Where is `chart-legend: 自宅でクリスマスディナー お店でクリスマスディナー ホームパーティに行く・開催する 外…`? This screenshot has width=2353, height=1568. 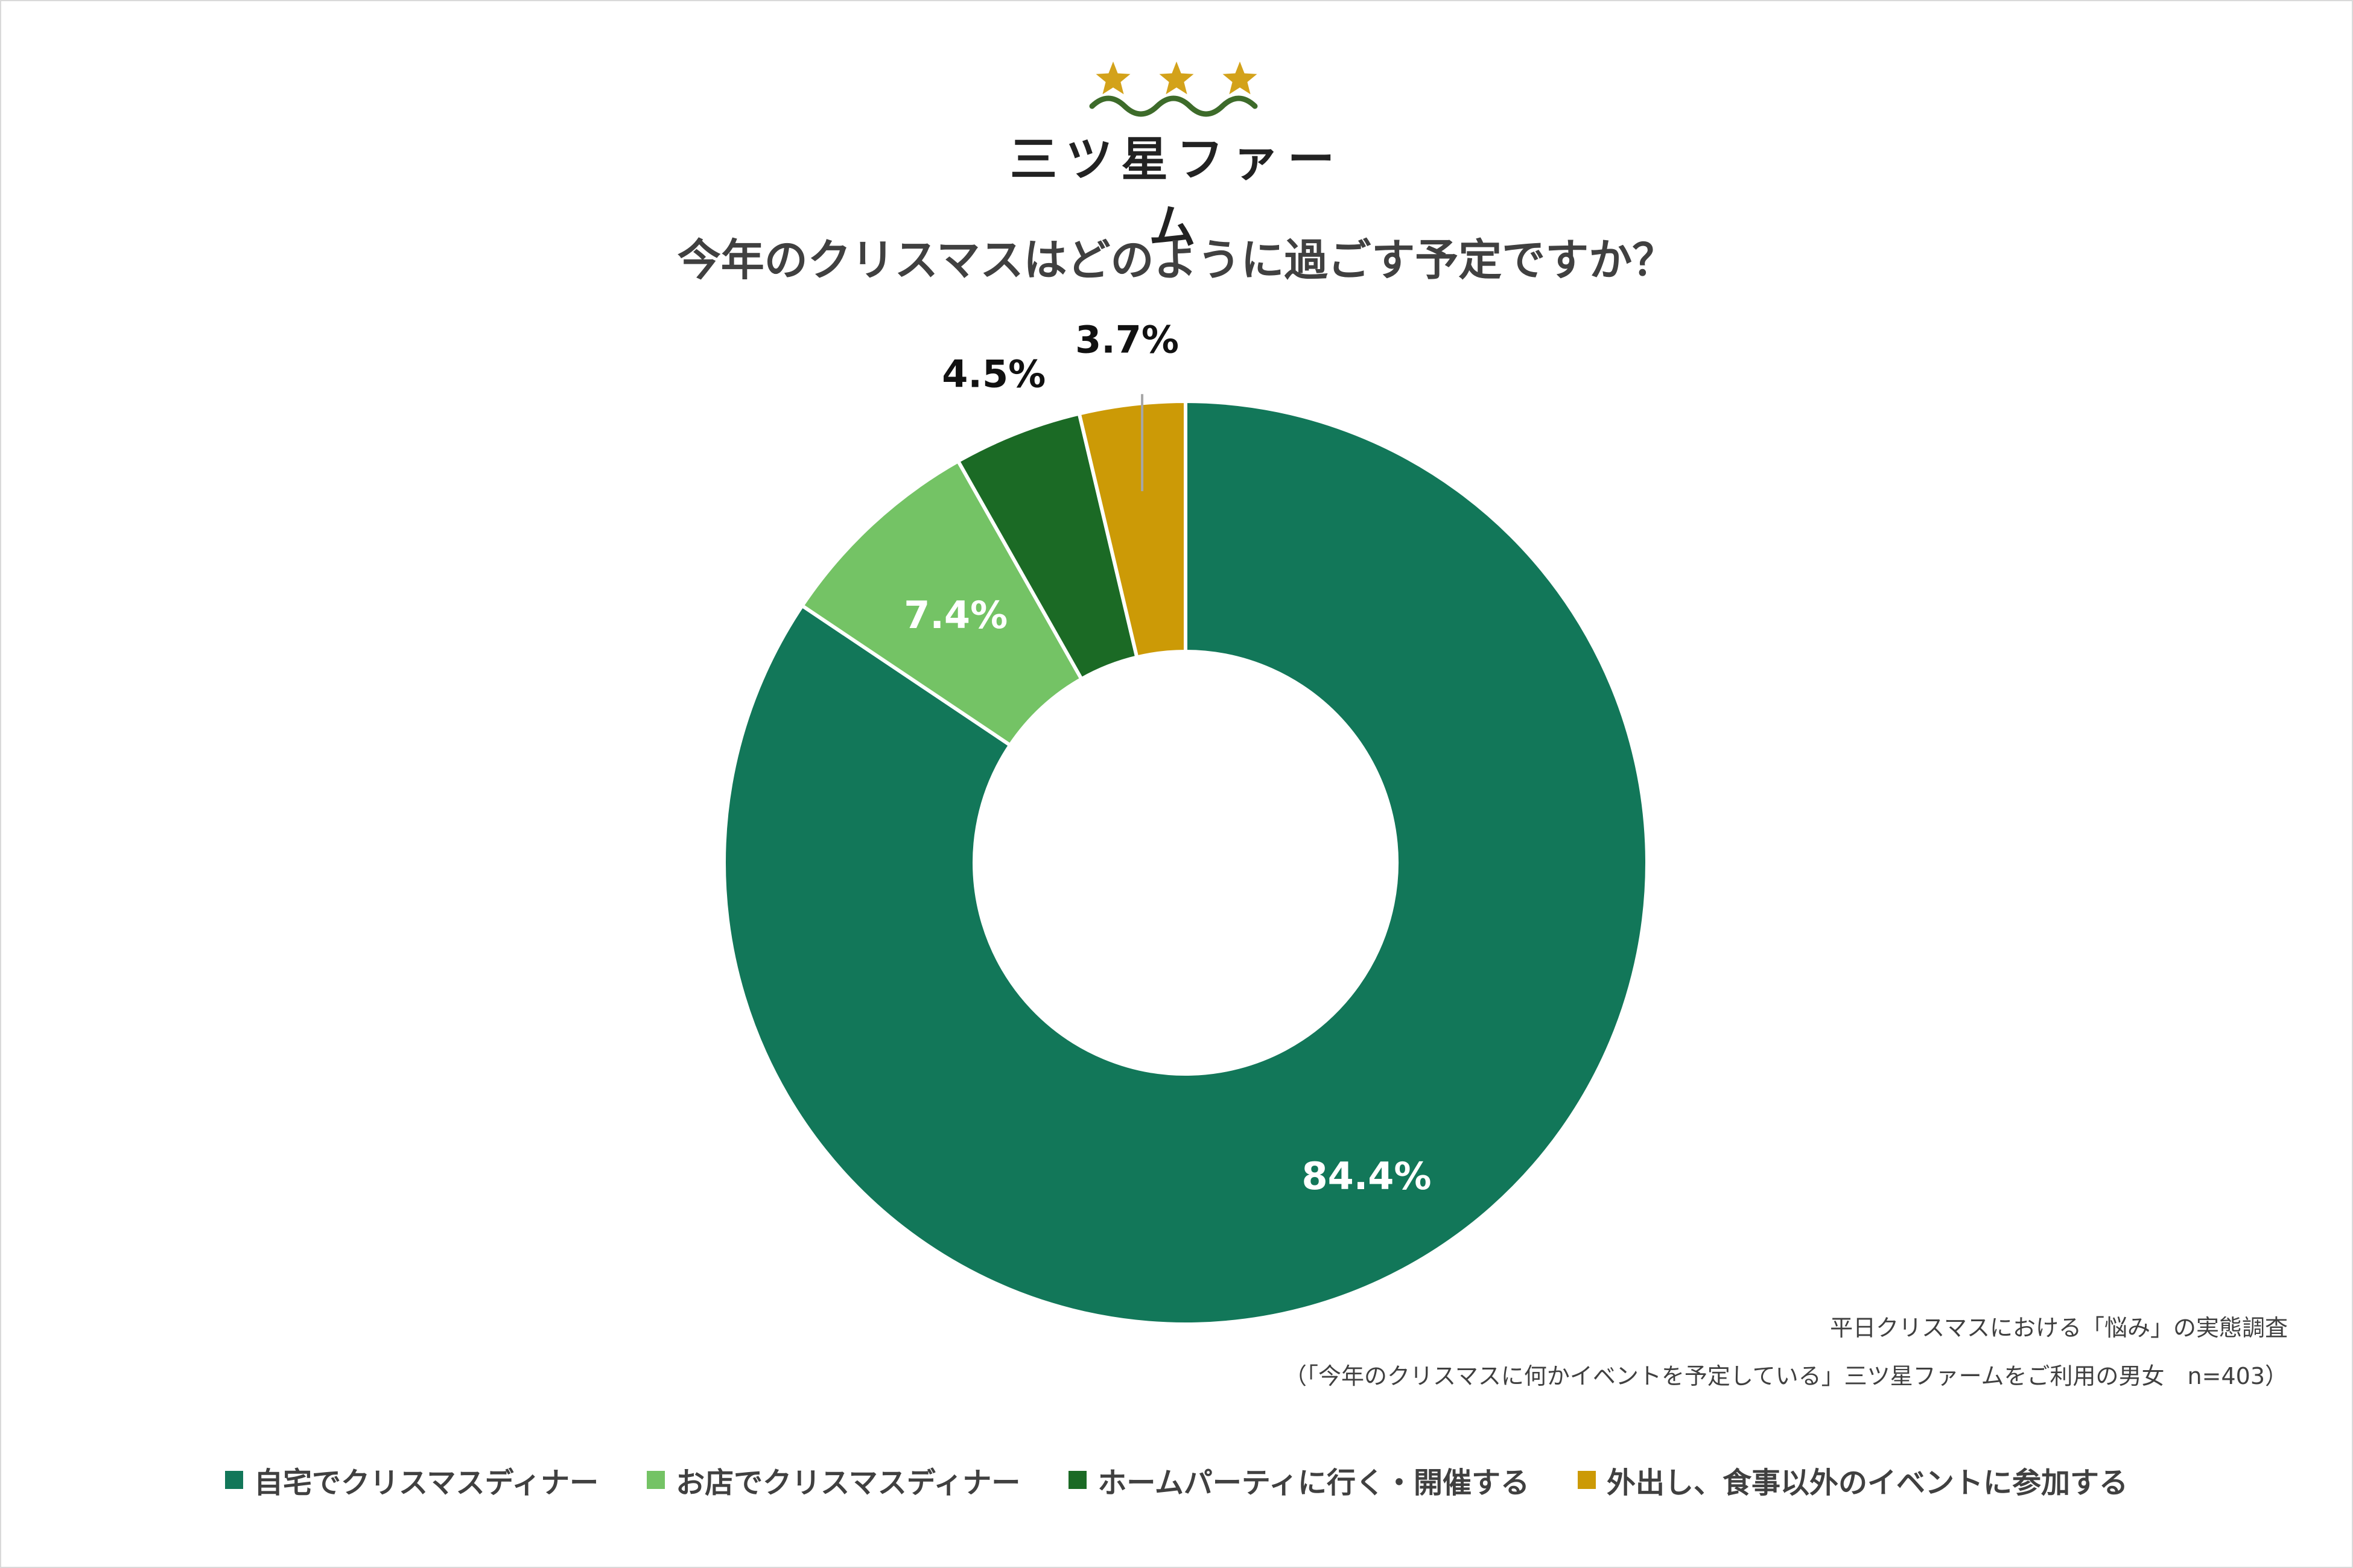
chart-legend: 自宅でクリスマスディナー お店でクリスマスディナー ホームパーティに行く・開催する 外… is located at coordinates (1176, 1480).